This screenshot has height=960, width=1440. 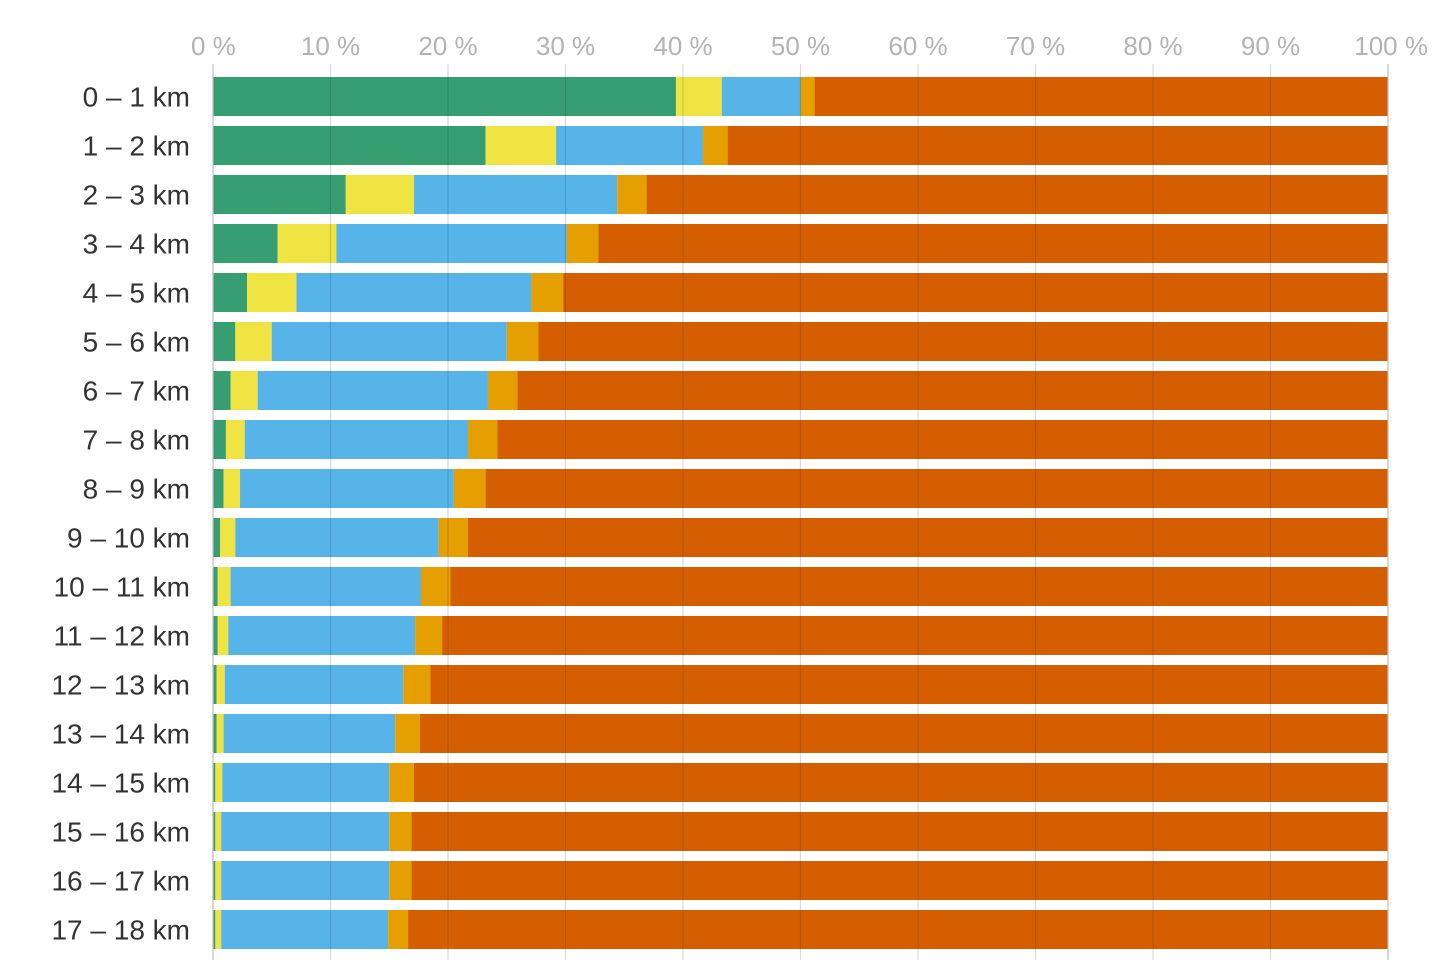 What do you see at coordinates (136, 244) in the screenshot?
I see `category-label: 3 – 4 km` at bounding box center [136, 244].